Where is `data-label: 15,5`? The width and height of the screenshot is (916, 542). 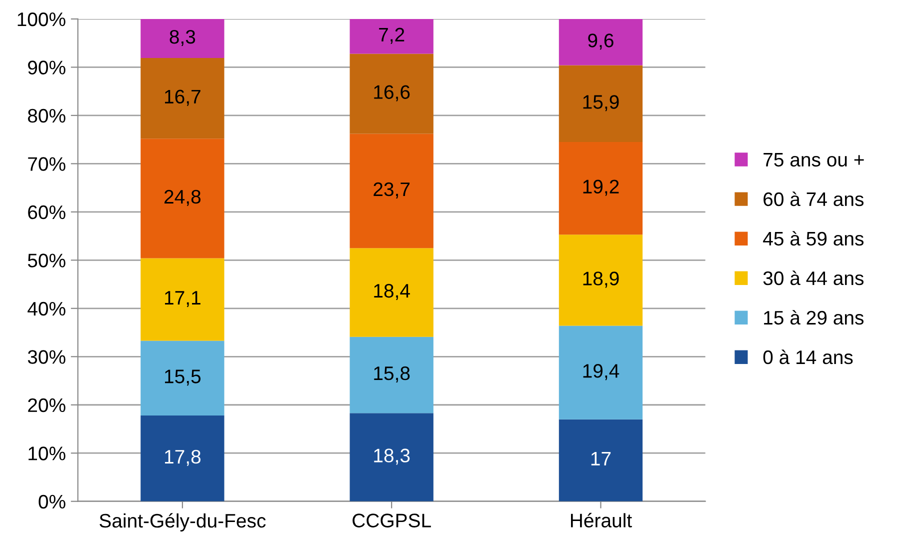 data-label: 15,5 is located at coordinates (183, 378).